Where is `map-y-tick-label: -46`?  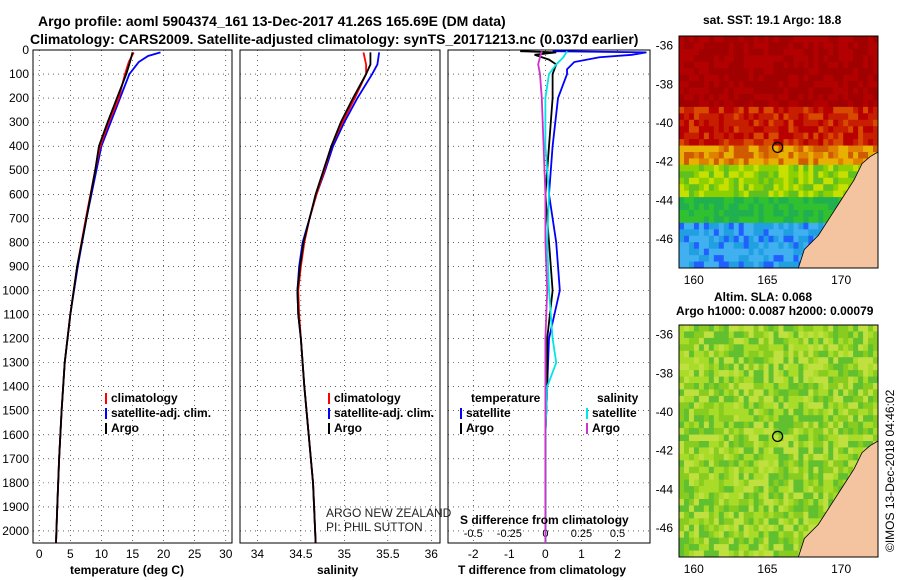 map-y-tick-label: -46 is located at coordinates (665, 528).